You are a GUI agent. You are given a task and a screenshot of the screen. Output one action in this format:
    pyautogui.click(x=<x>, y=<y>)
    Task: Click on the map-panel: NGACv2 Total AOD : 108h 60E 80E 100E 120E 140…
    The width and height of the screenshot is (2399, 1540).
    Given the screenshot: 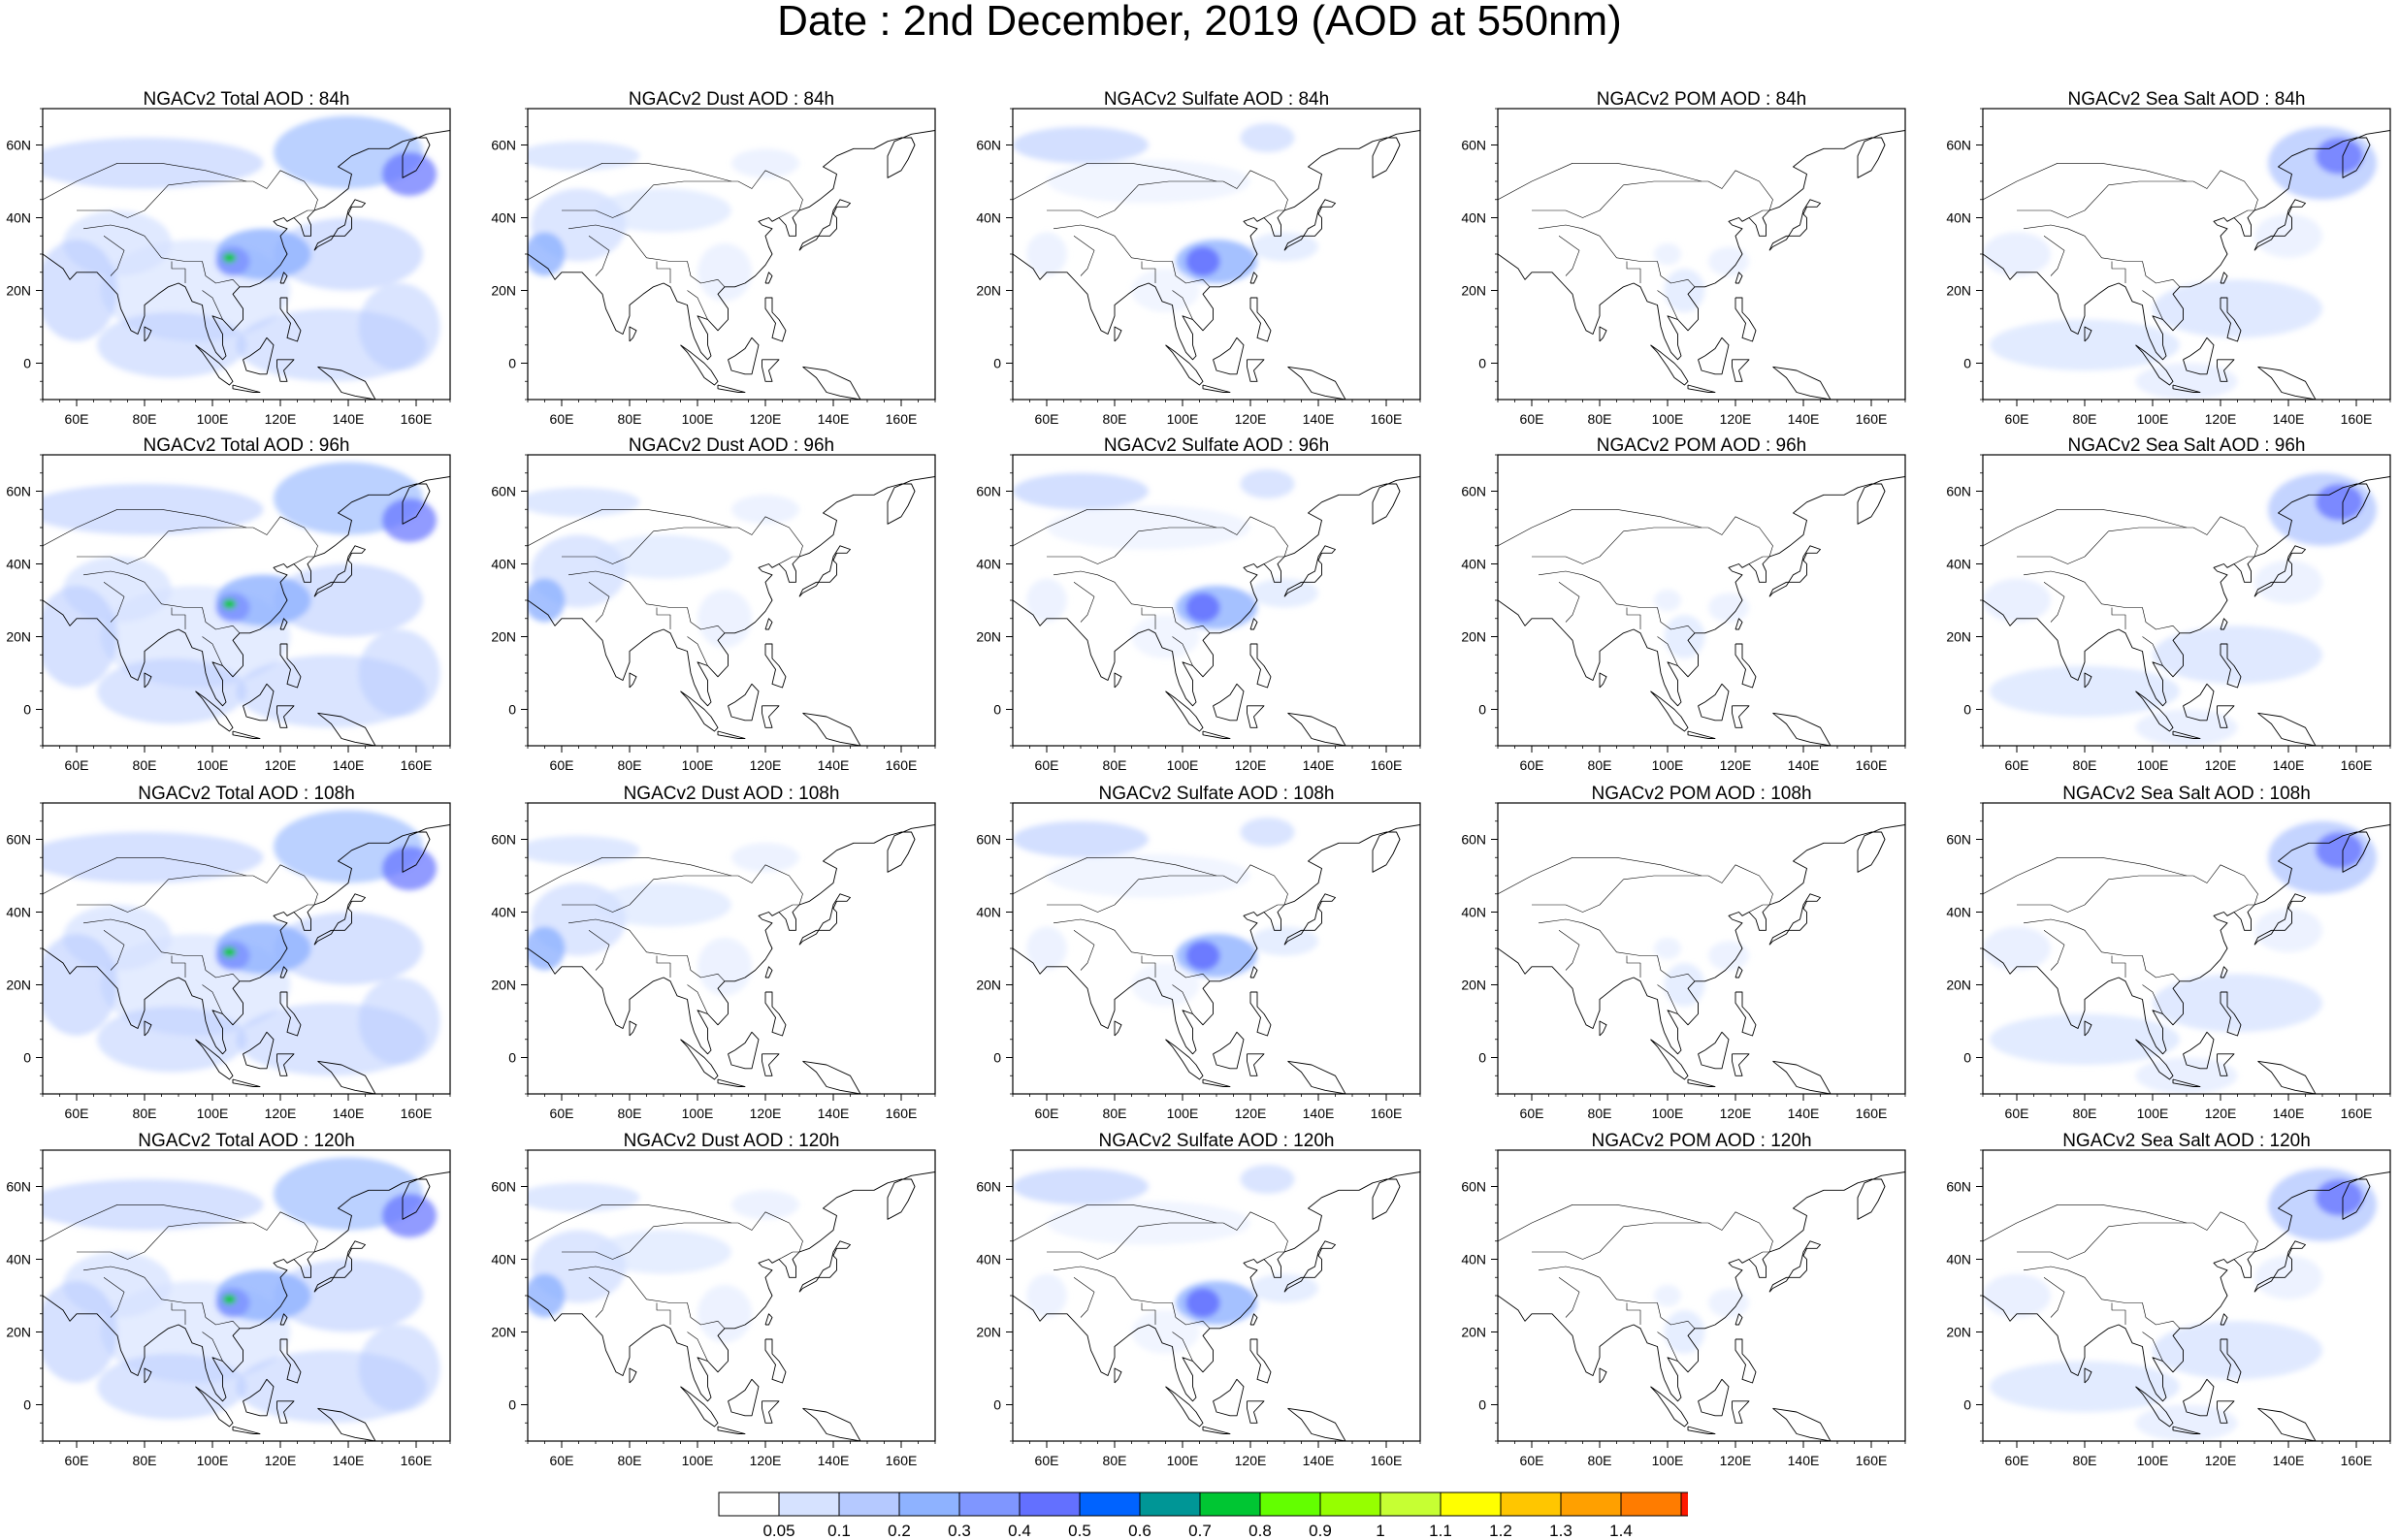 What is the action you would take?
    pyautogui.click(x=243, y=959)
    